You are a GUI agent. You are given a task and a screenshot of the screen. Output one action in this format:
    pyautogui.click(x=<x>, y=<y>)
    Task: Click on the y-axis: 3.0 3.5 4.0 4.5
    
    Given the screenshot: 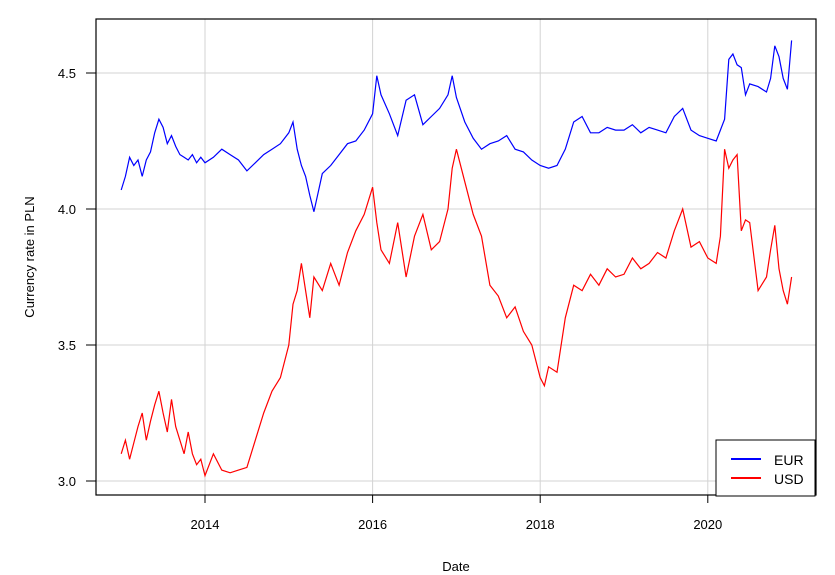 What is the action you would take?
    pyautogui.click(x=77, y=277)
    